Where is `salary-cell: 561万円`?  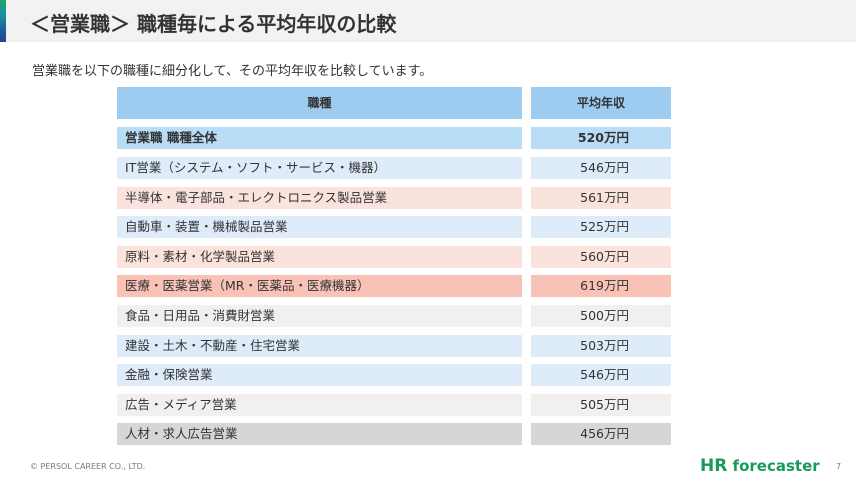
salary-cell: 561万円 is located at coordinates (601, 197).